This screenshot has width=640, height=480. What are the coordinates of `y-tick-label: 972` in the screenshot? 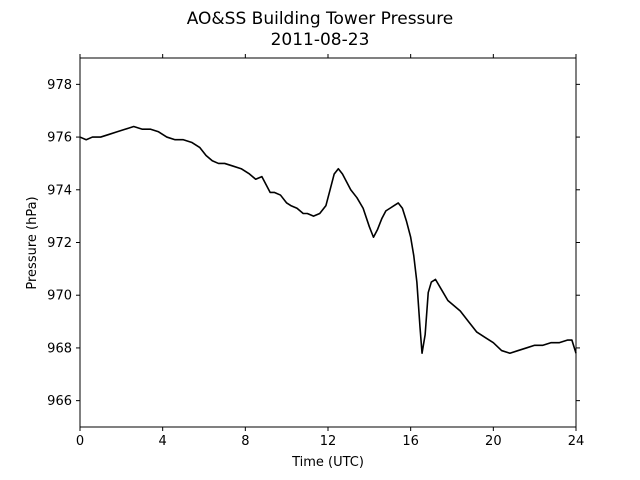 It's located at (59, 243).